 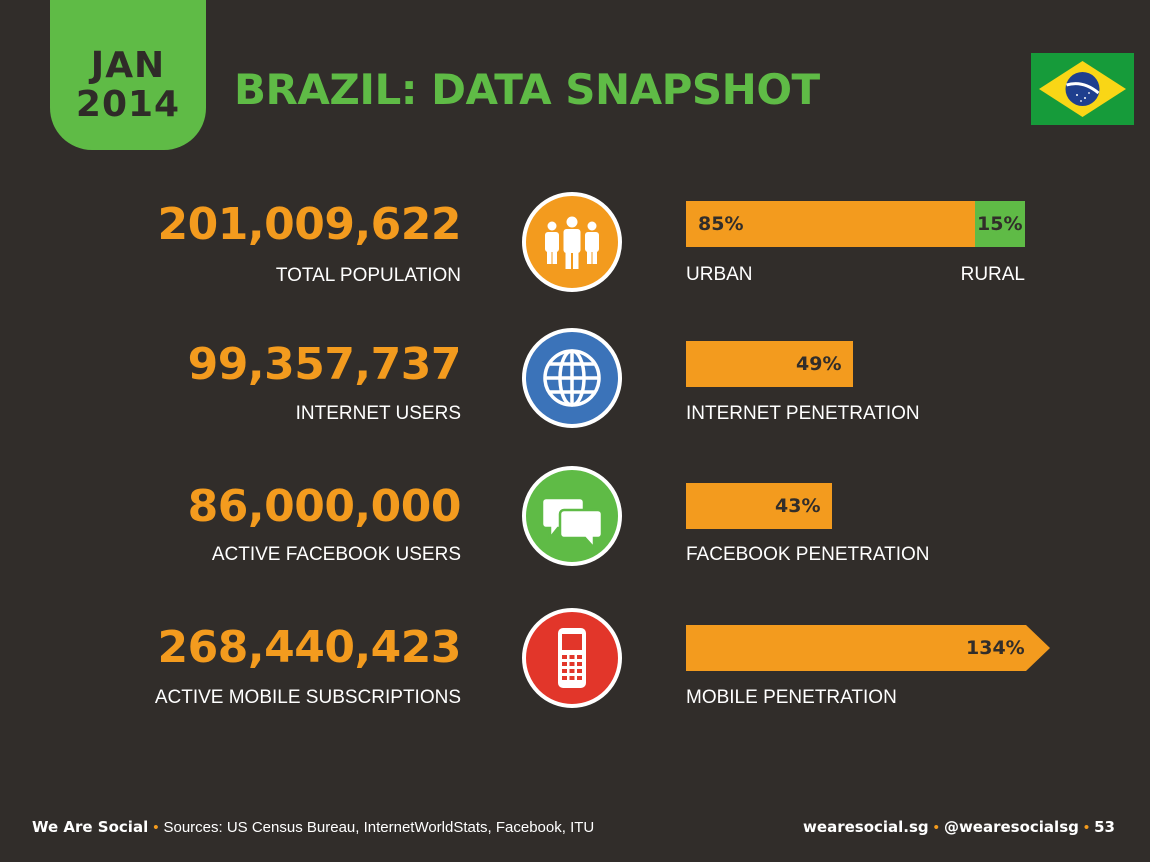 What do you see at coordinates (90, 827) in the screenshot?
I see `footer-brand: We Are Social` at bounding box center [90, 827].